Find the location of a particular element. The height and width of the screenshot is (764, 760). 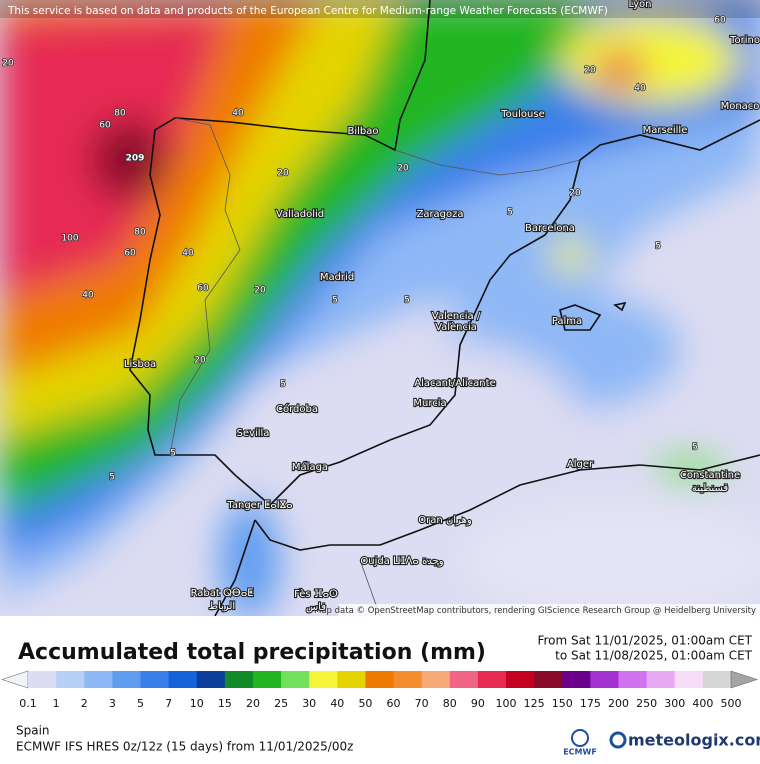

colorbar-label: 125 is located at coordinates (534, 703).